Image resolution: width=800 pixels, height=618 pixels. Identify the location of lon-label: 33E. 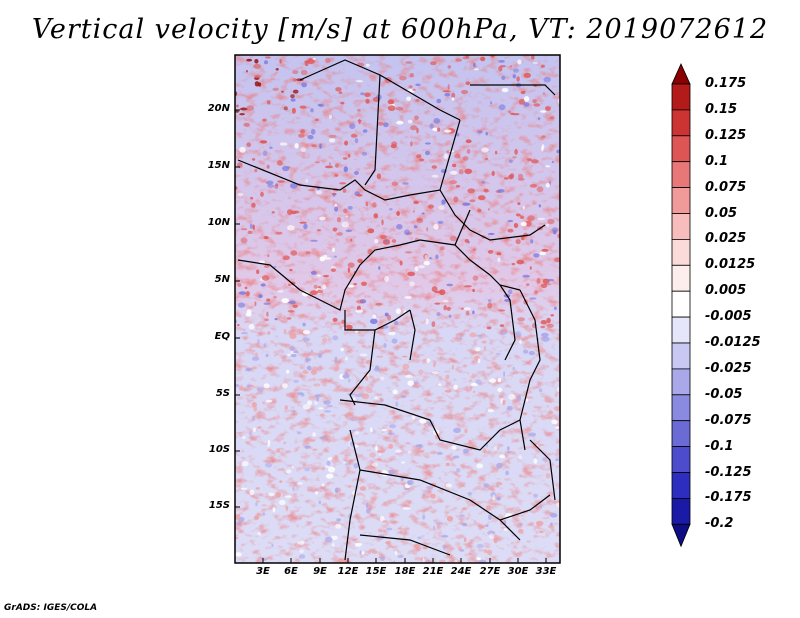
(546, 571).